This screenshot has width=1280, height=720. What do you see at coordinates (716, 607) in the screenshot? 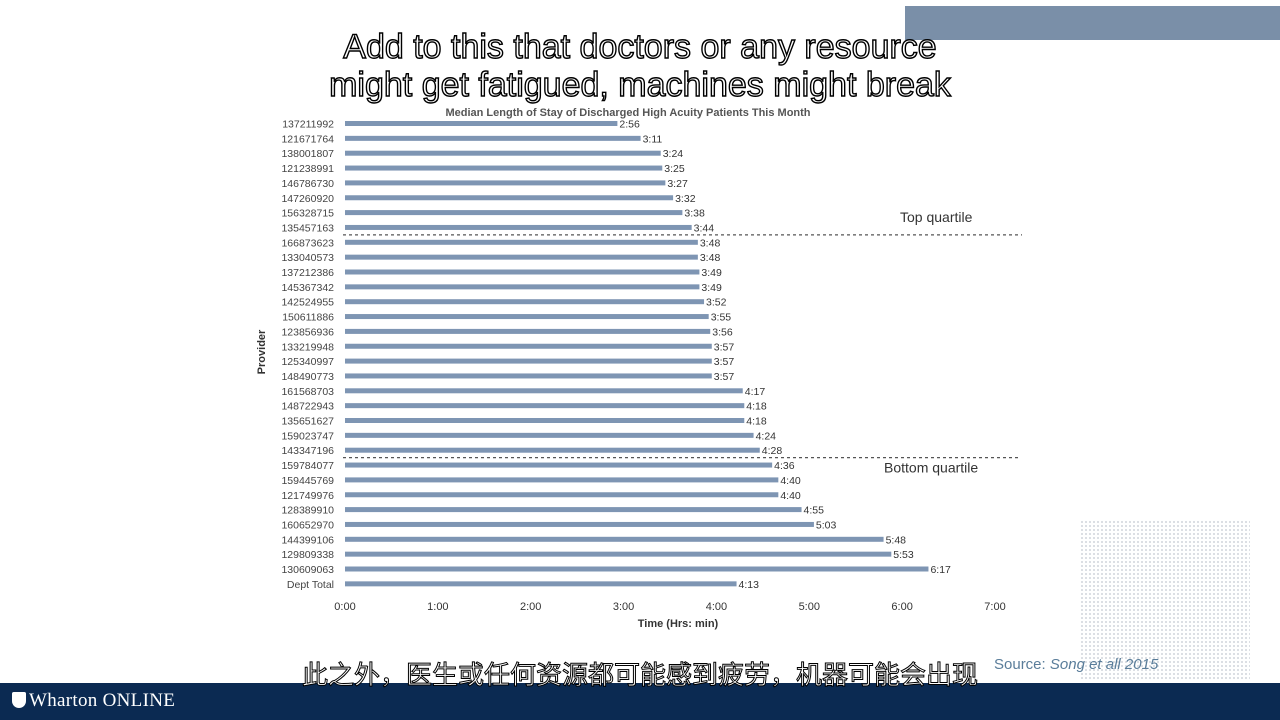
I see `x-tick-label: 4:00` at bounding box center [716, 607].